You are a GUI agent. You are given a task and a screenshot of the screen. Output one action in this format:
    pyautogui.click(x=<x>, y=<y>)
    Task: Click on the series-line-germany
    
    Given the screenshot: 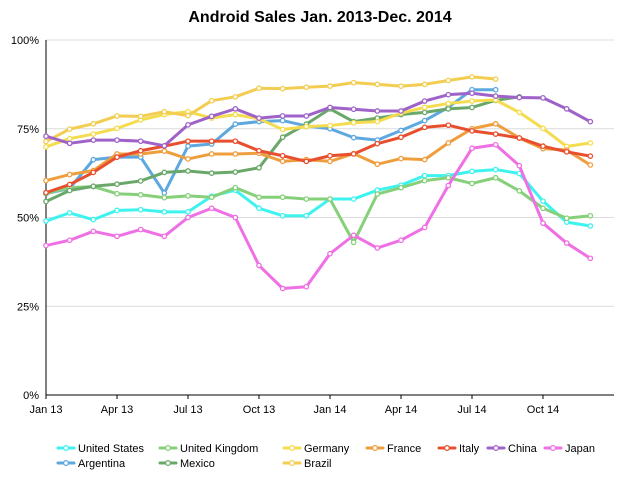 What is the action you would take?
    pyautogui.click(x=318, y=123)
    